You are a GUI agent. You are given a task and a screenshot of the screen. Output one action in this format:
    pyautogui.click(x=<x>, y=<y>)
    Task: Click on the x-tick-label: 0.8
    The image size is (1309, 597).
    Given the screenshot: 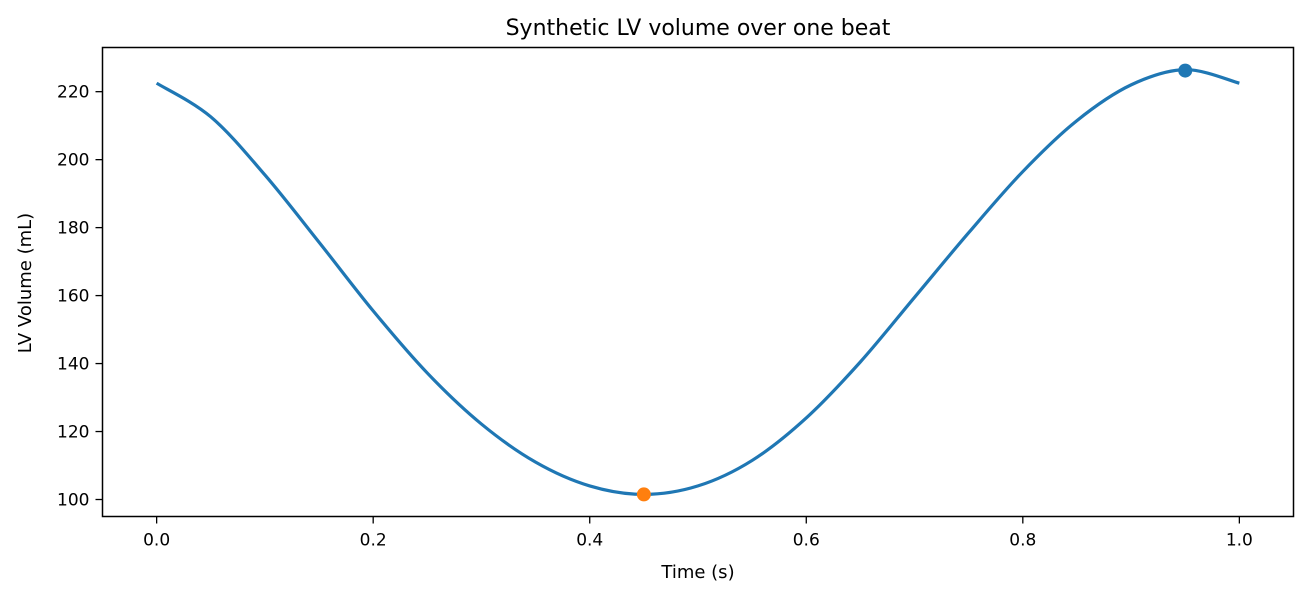 What is the action you would take?
    pyautogui.click(x=1022, y=541)
    